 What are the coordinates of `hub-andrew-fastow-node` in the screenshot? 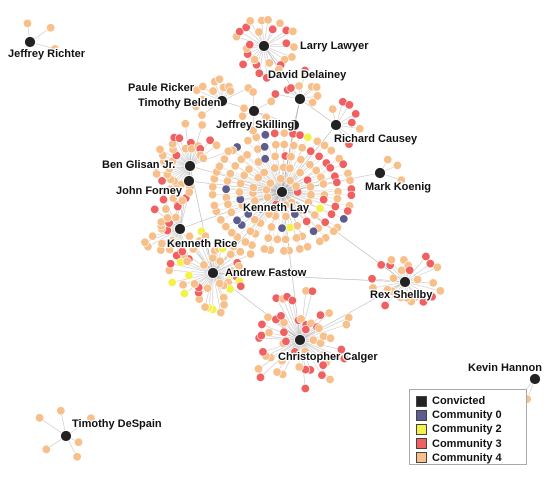 It's located at (213, 273).